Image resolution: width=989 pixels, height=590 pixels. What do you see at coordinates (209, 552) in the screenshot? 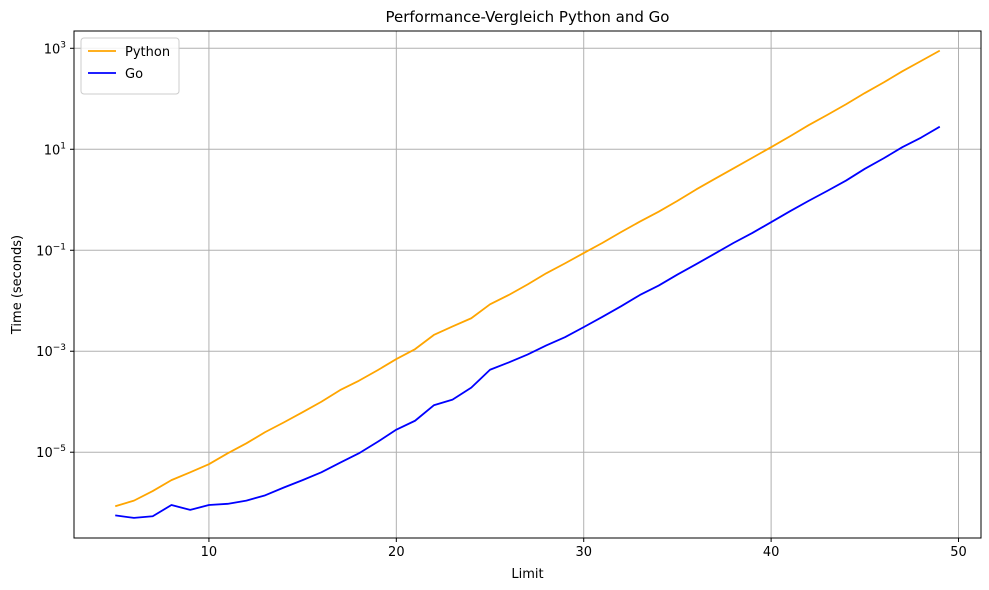
I see `x-tick-label: 10` at bounding box center [209, 552].